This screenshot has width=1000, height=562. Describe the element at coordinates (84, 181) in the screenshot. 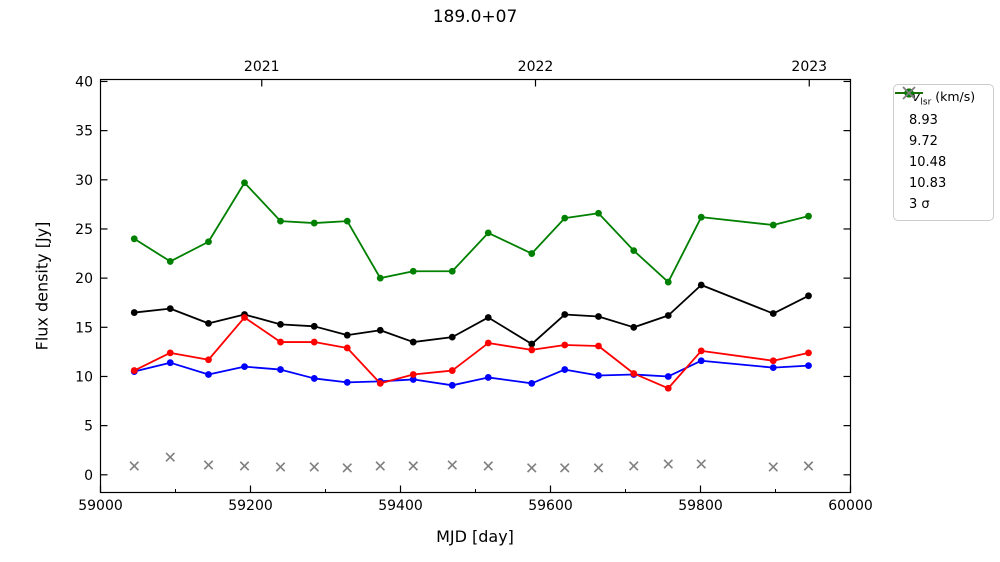

I see `y-tick-label: 30` at that location.